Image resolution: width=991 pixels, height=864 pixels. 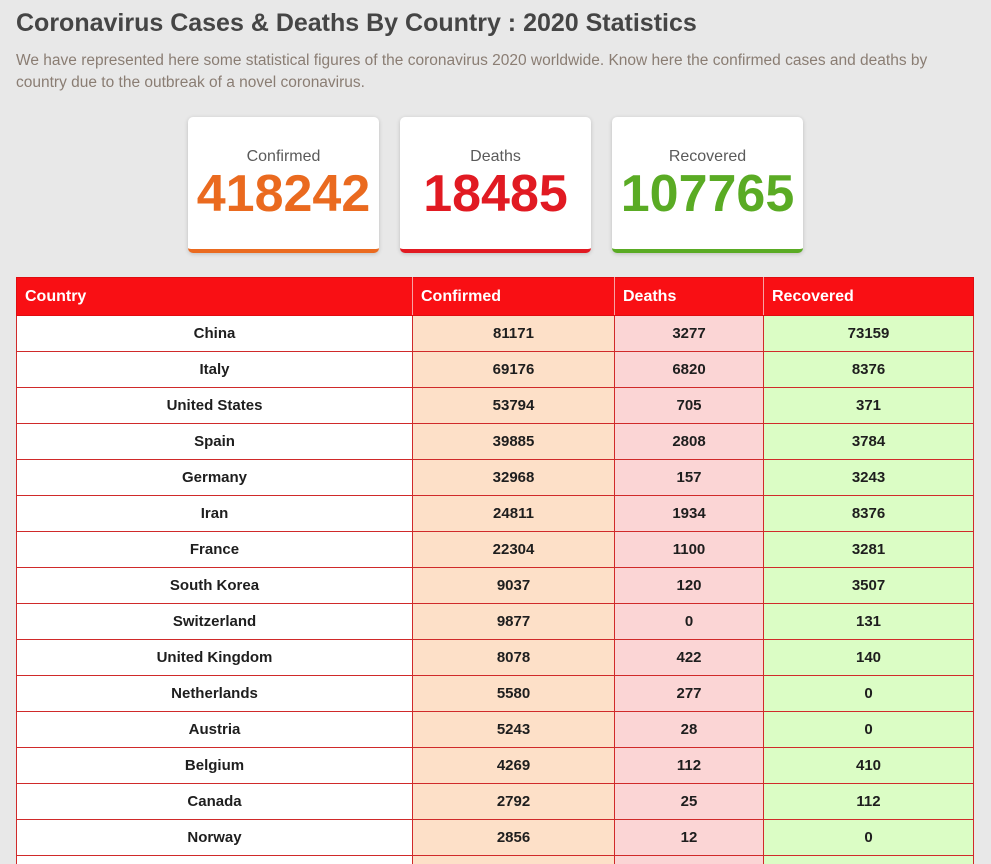 What do you see at coordinates (707, 156) in the screenshot?
I see `recovered-label: Recovered` at bounding box center [707, 156].